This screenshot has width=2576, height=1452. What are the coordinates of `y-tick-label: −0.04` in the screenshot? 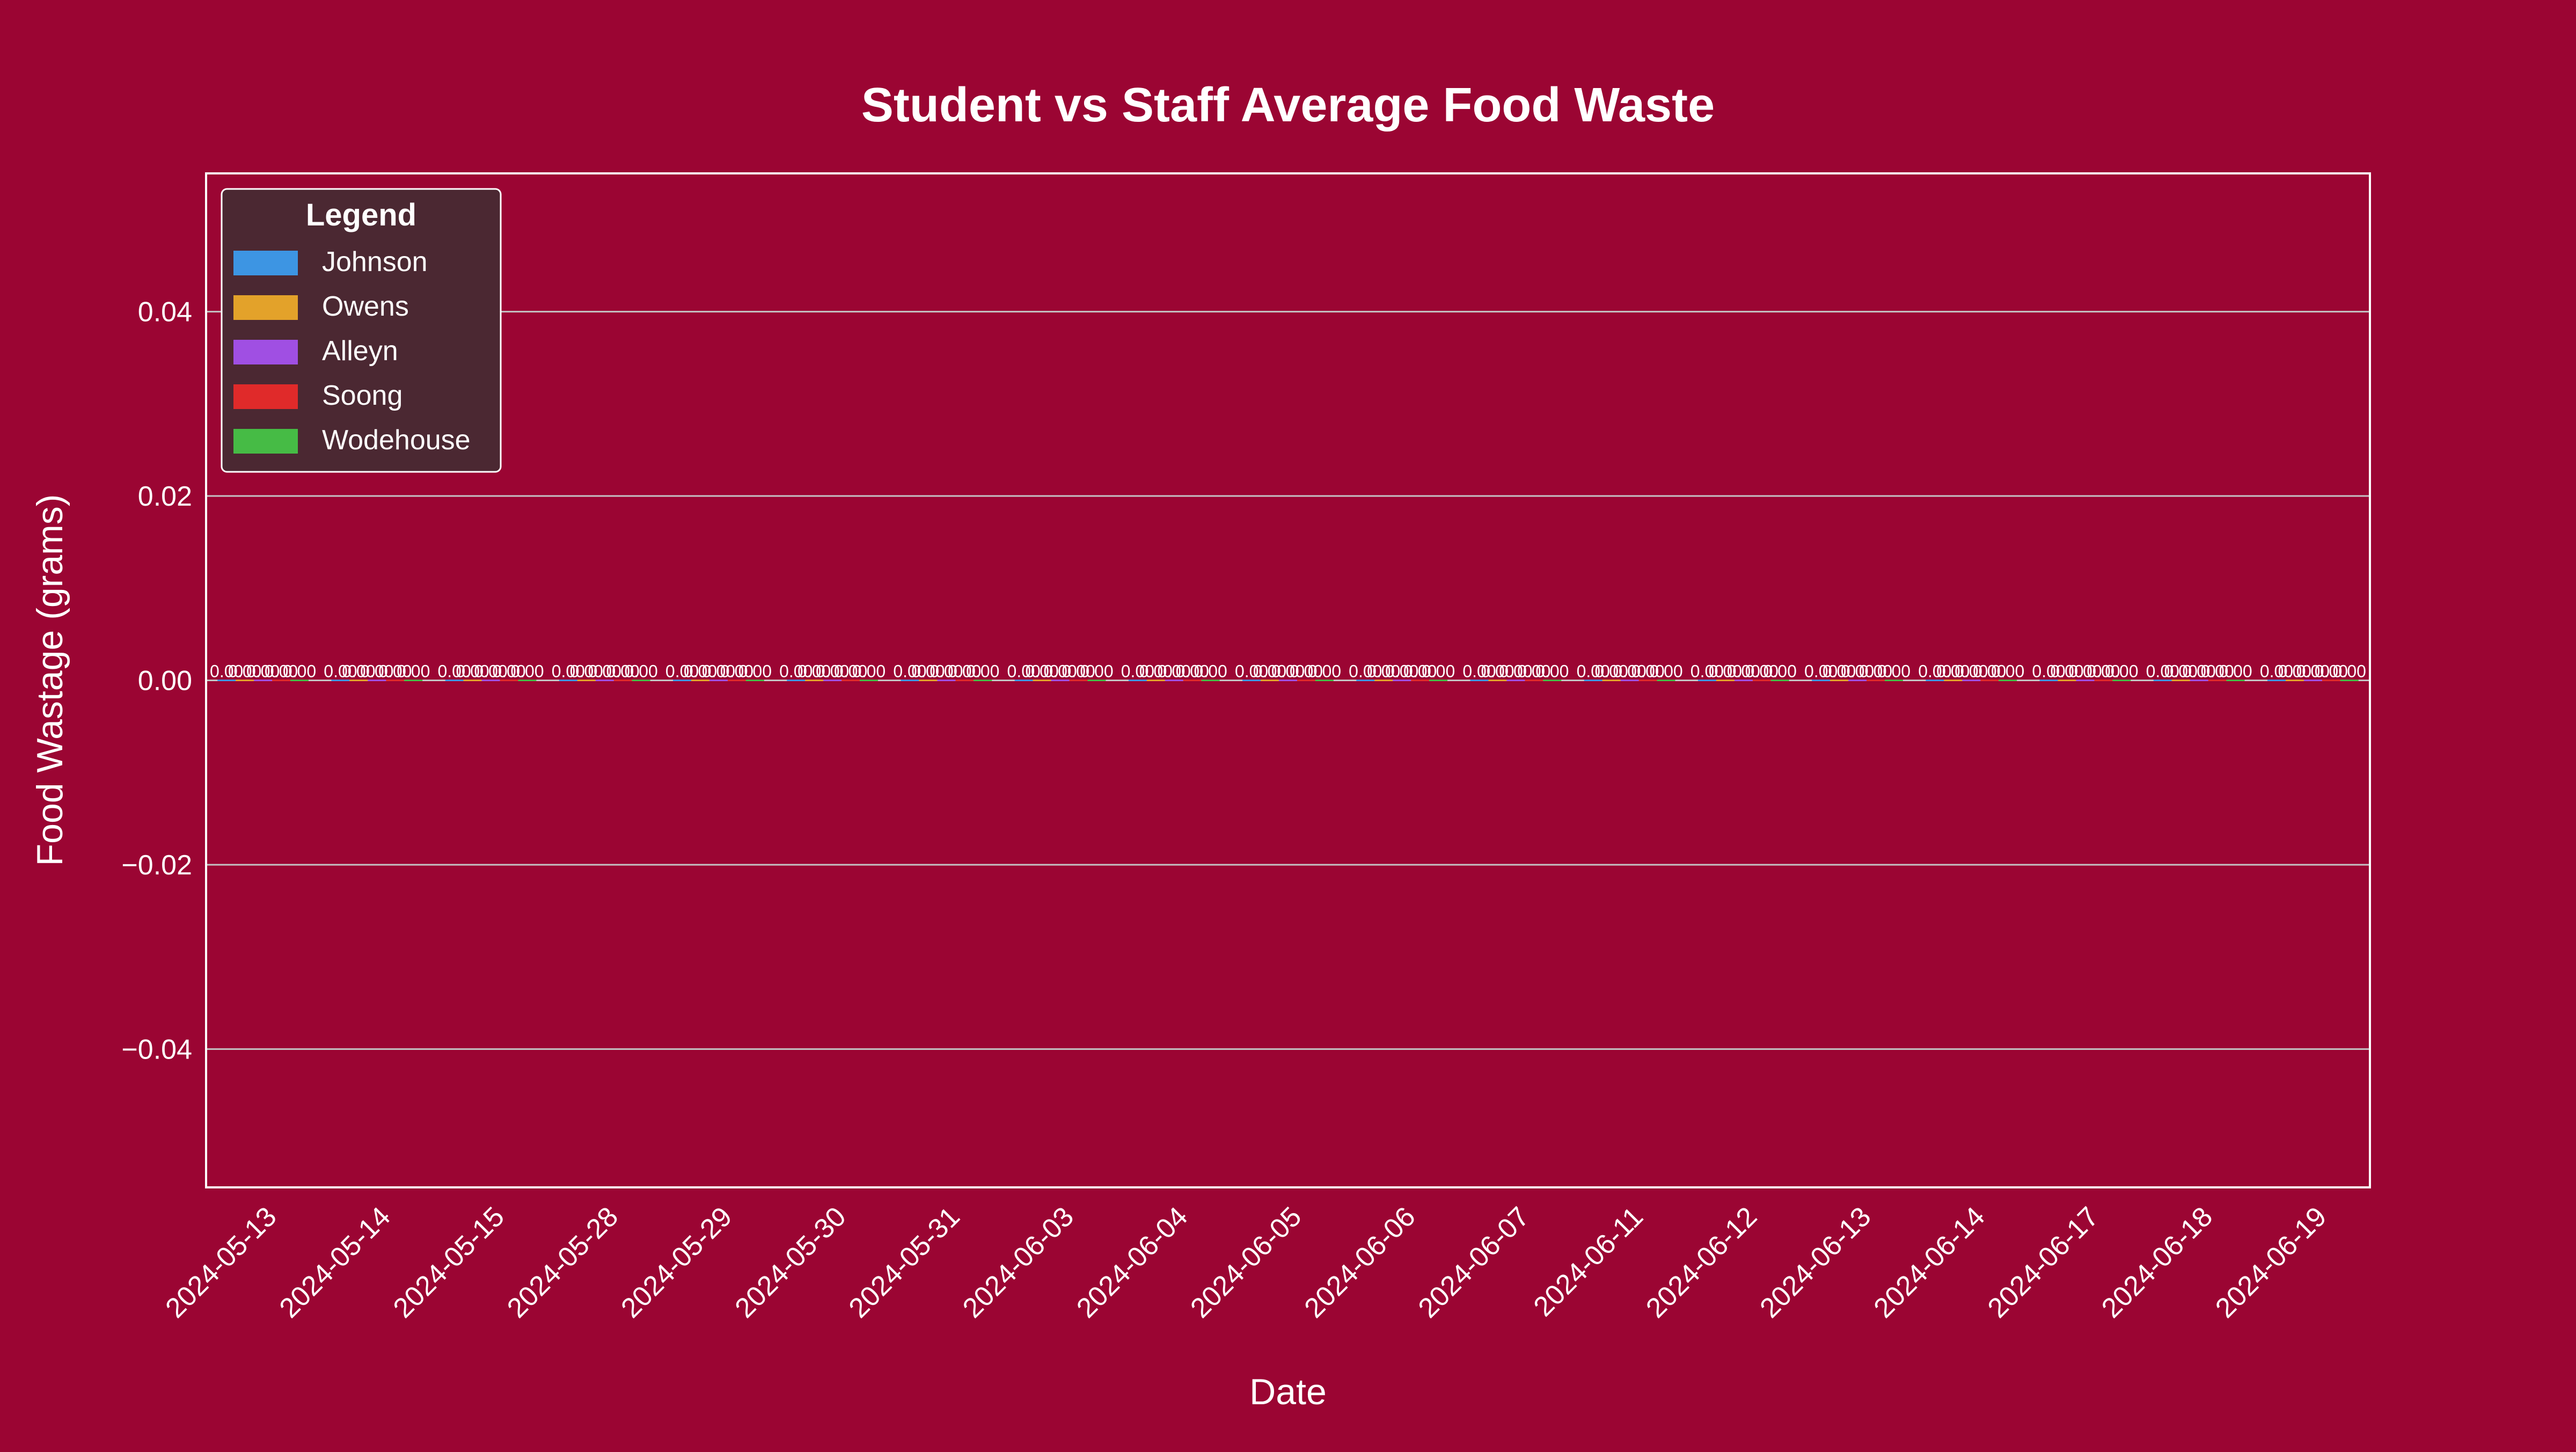 It's located at (156, 1049).